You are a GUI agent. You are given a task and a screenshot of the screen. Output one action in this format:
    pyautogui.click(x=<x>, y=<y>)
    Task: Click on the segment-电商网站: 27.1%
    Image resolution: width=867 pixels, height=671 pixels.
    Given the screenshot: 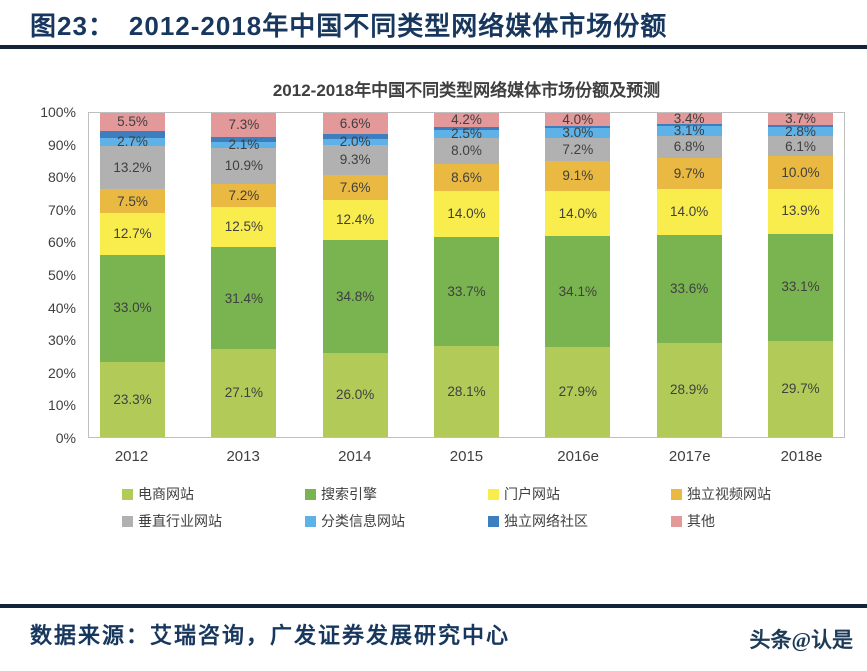 What is the action you would take?
    pyautogui.click(x=244, y=393)
    